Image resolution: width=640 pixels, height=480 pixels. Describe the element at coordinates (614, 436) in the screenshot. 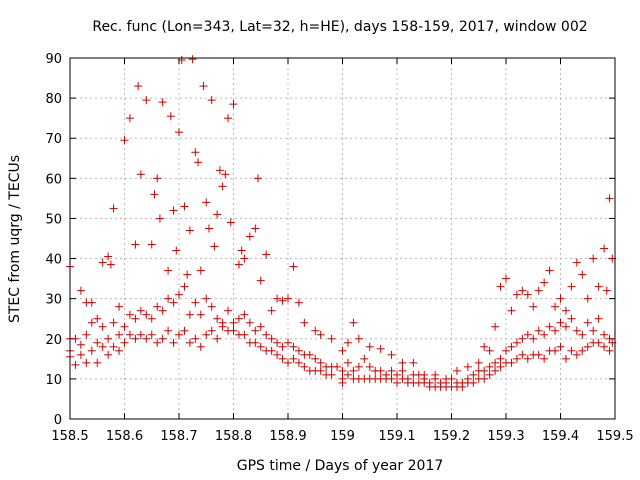

I see `x-tick-label: 159.5` at that location.